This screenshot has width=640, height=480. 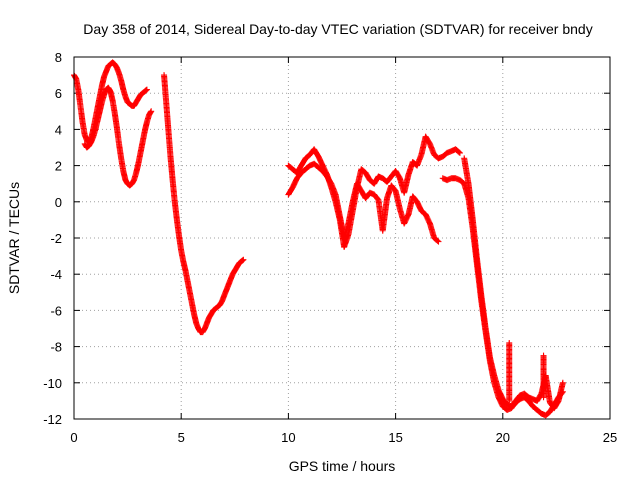 I want to click on y-tick-label: -12, so click(x=52, y=419).